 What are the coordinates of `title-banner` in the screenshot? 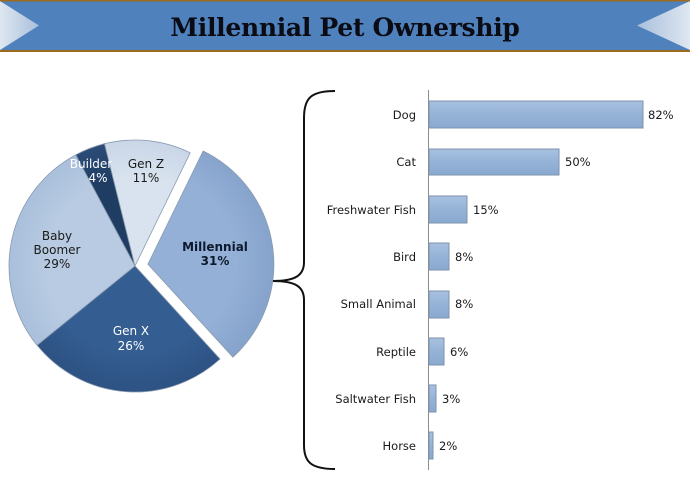 It's located at (345, 26).